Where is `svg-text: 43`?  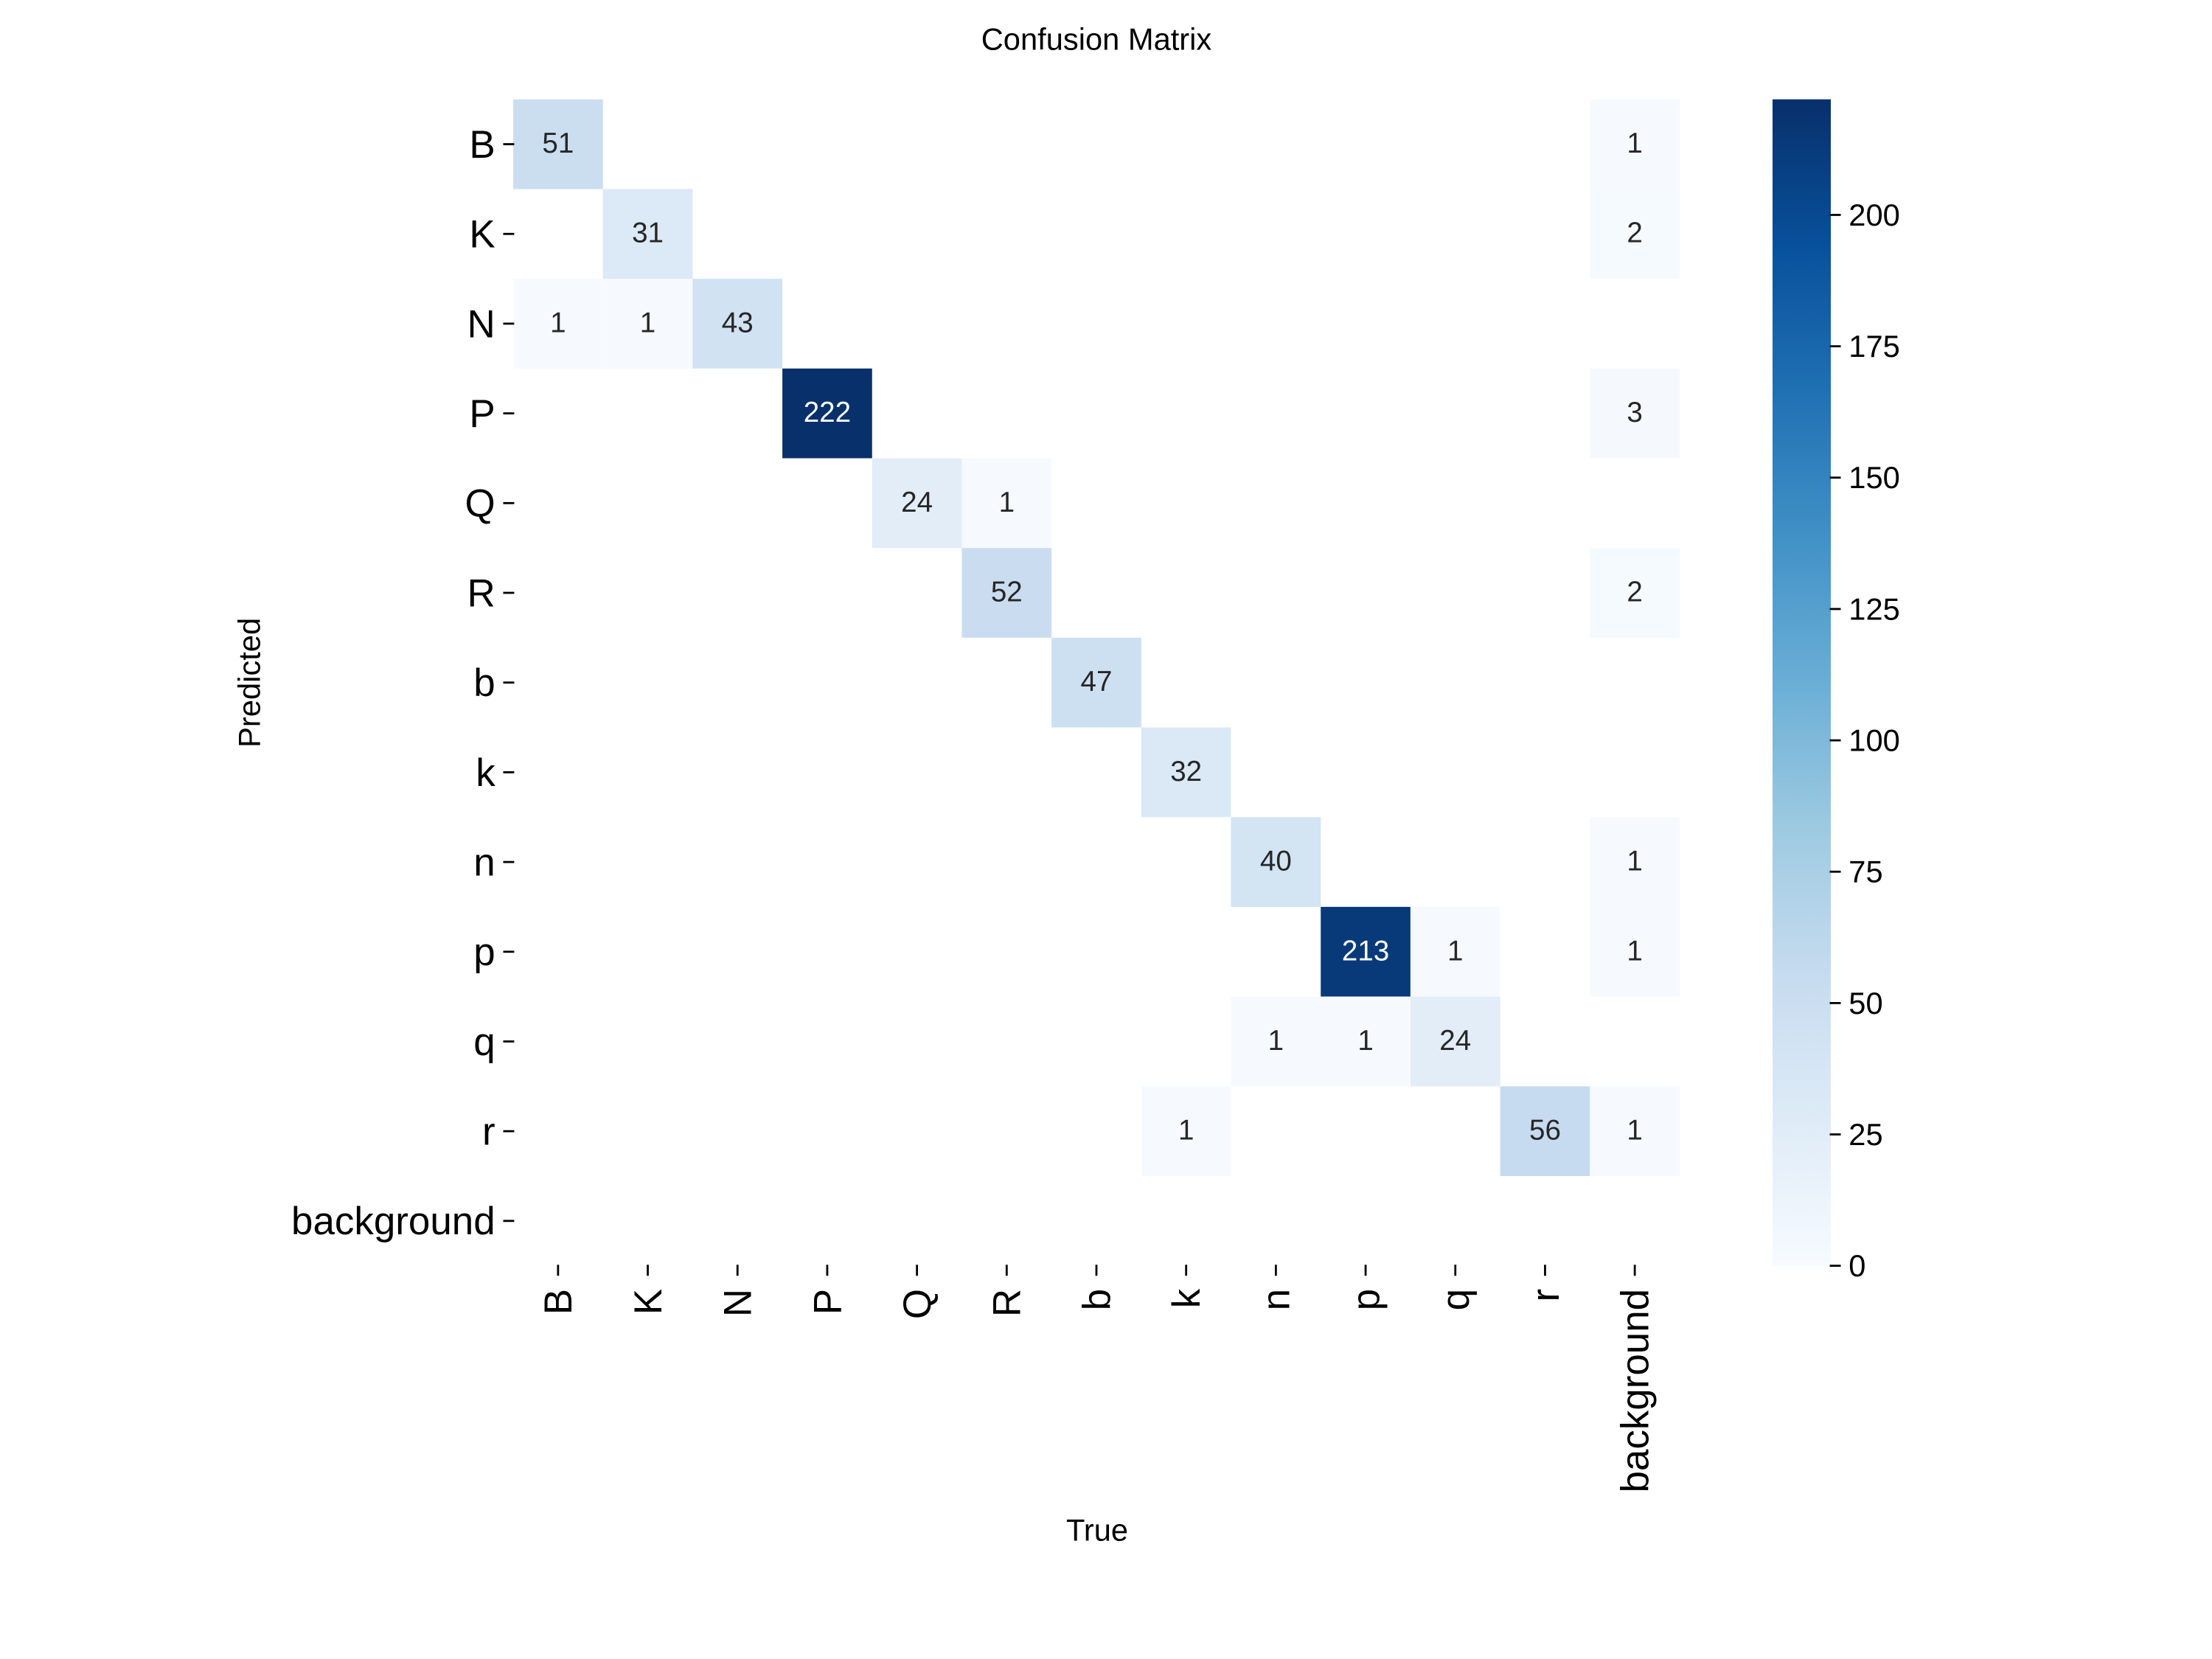 svg-text: 43 is located at coordinates (738, 322).